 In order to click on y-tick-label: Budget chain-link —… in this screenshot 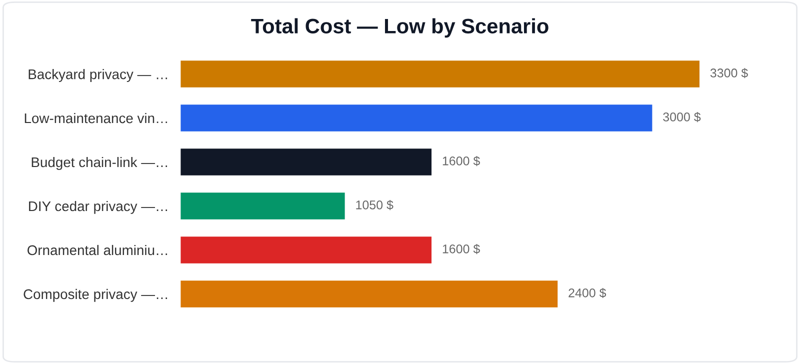, I will do `click(100, 163)`.